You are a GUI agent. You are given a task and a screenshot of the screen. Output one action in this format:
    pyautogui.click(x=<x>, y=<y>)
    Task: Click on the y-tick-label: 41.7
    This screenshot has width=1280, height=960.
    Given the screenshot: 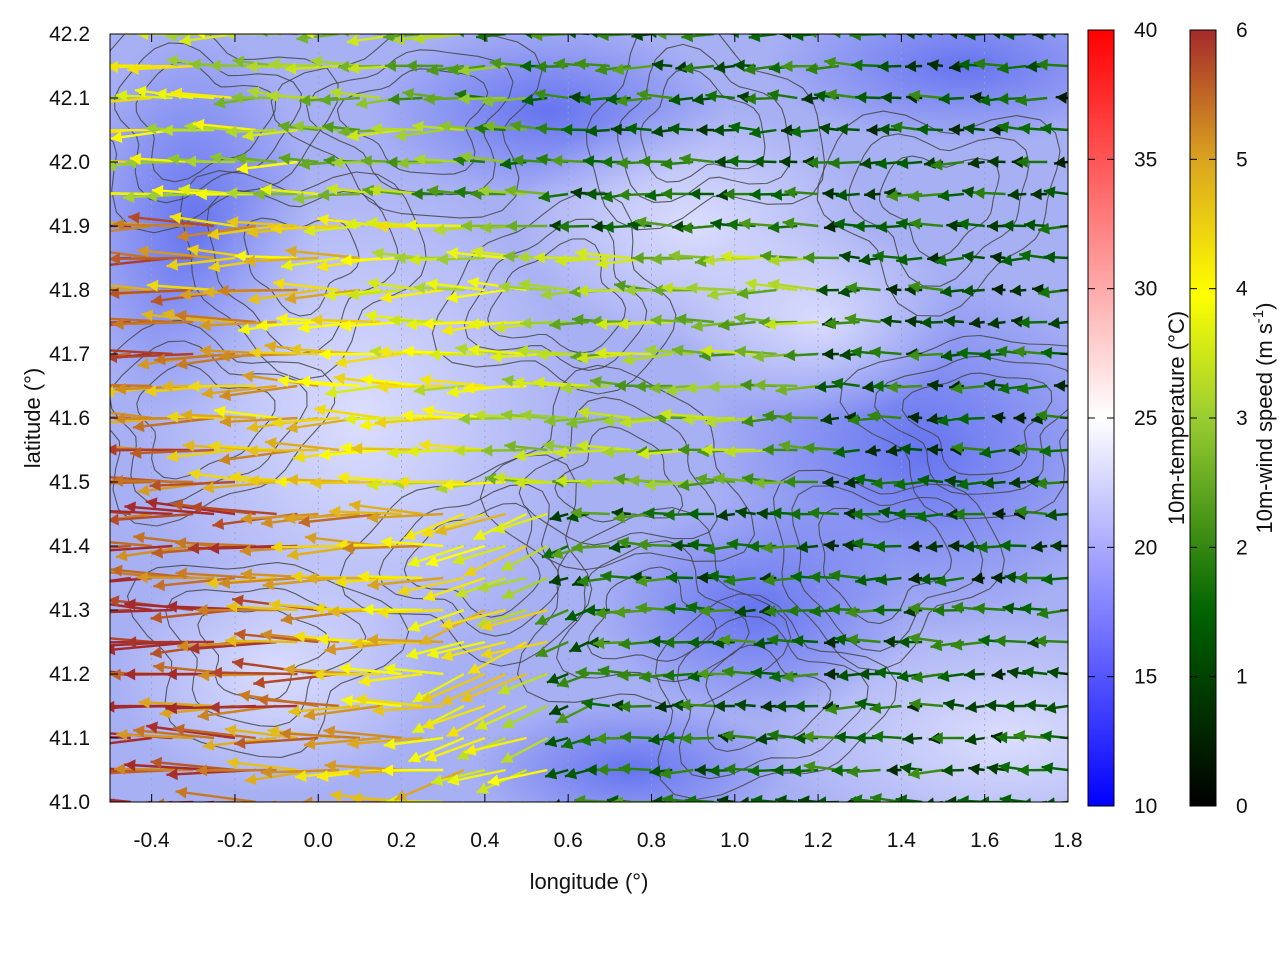 What is the action you would take?
    pyautogui.click(x=69, y=354)
    